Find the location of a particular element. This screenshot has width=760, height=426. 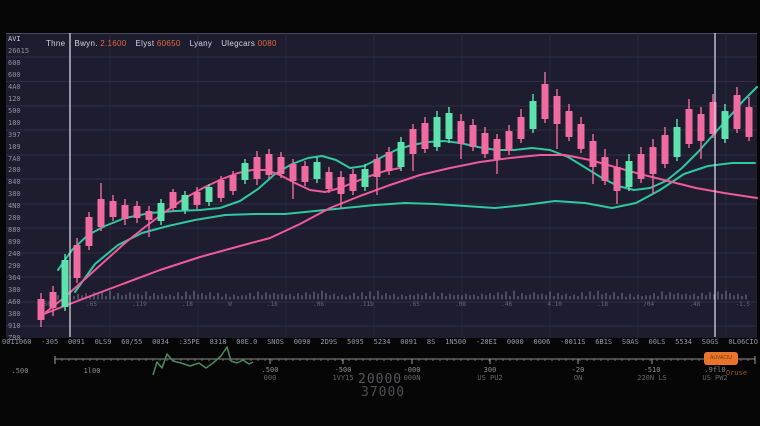

micro-tick-label: -1.5 is located at coordinates (742, 304).